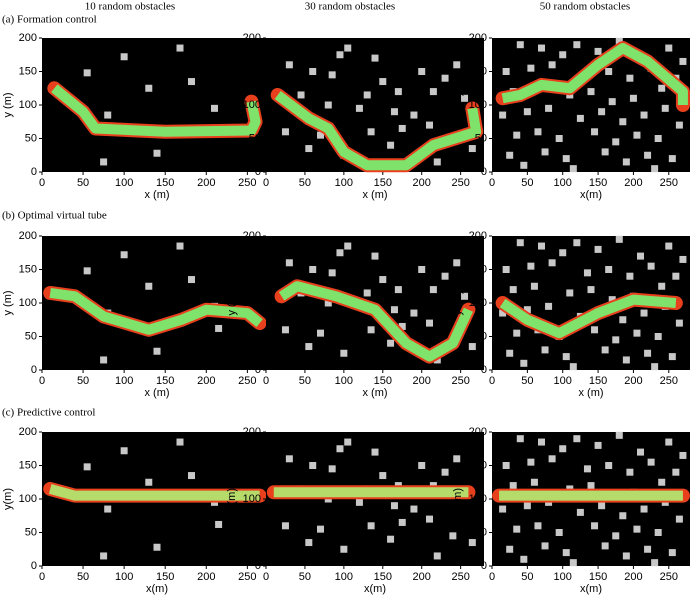 The width and height of the screenshot is (693, 599). I want to click on tube, so click(156, 110).